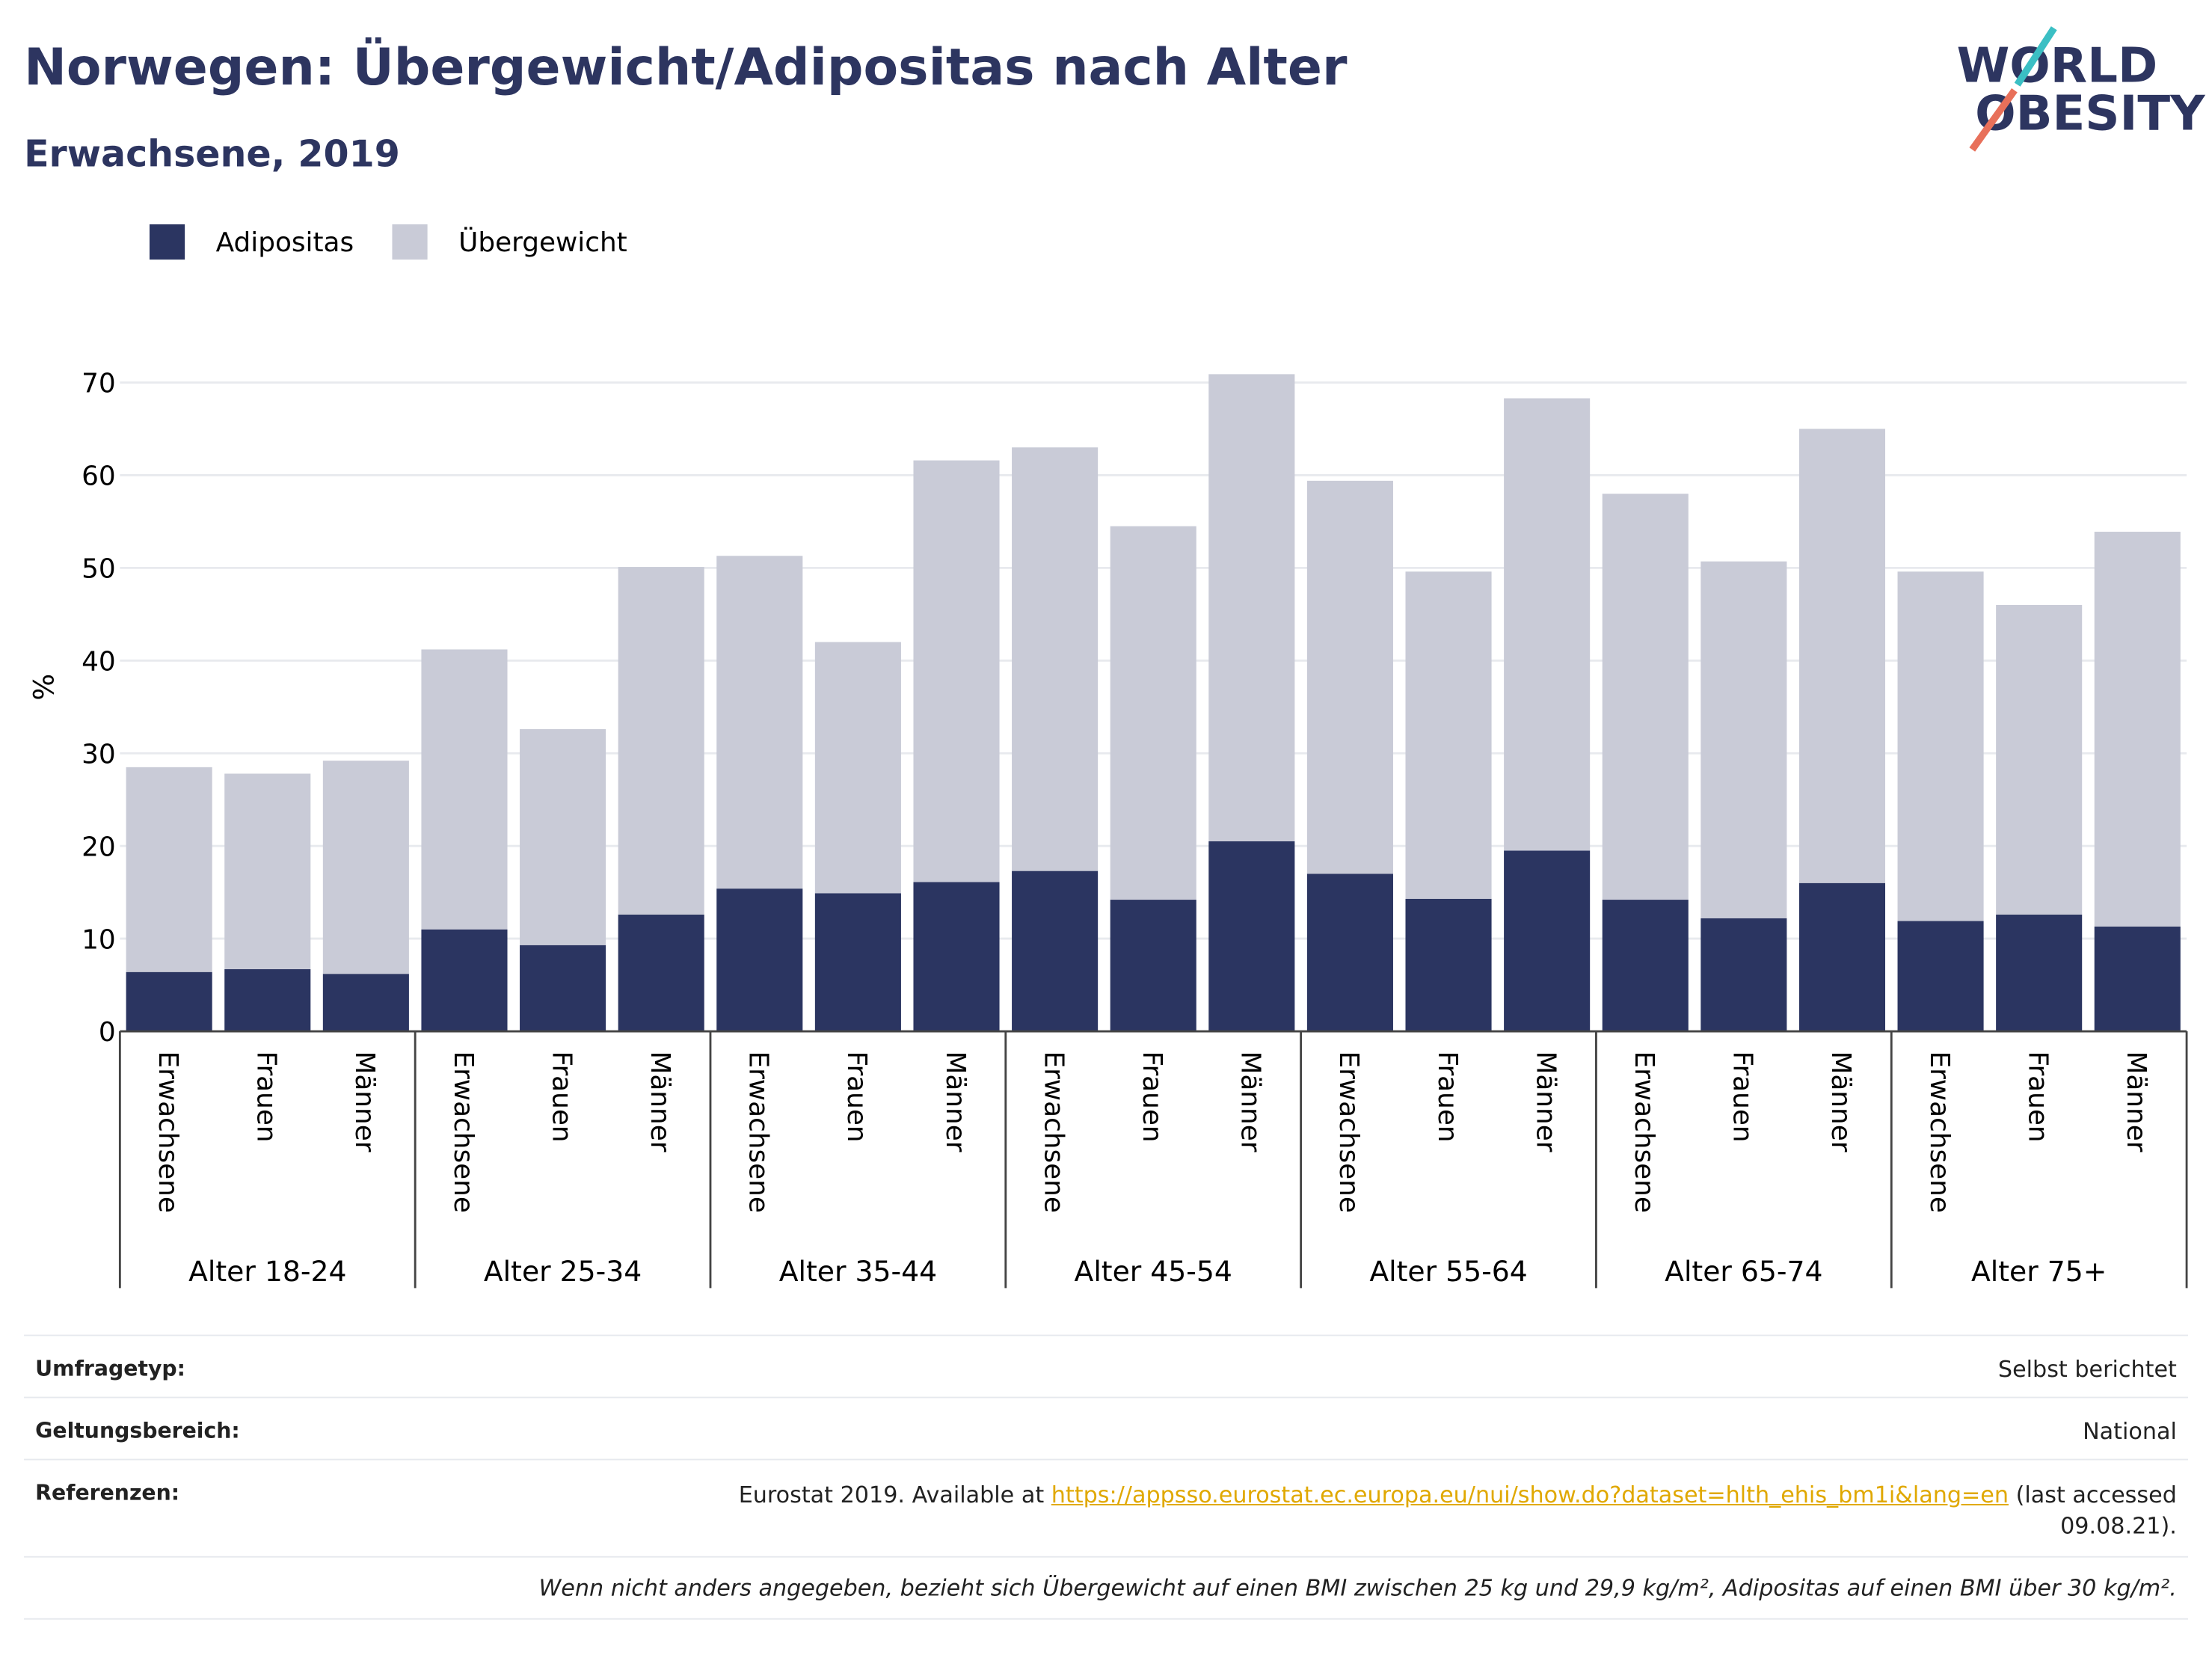 The image size is (2212, 1655). Describe the element at coordinates (99, 569) in the screenshot. I see `y-tick-label: 50` at that location.